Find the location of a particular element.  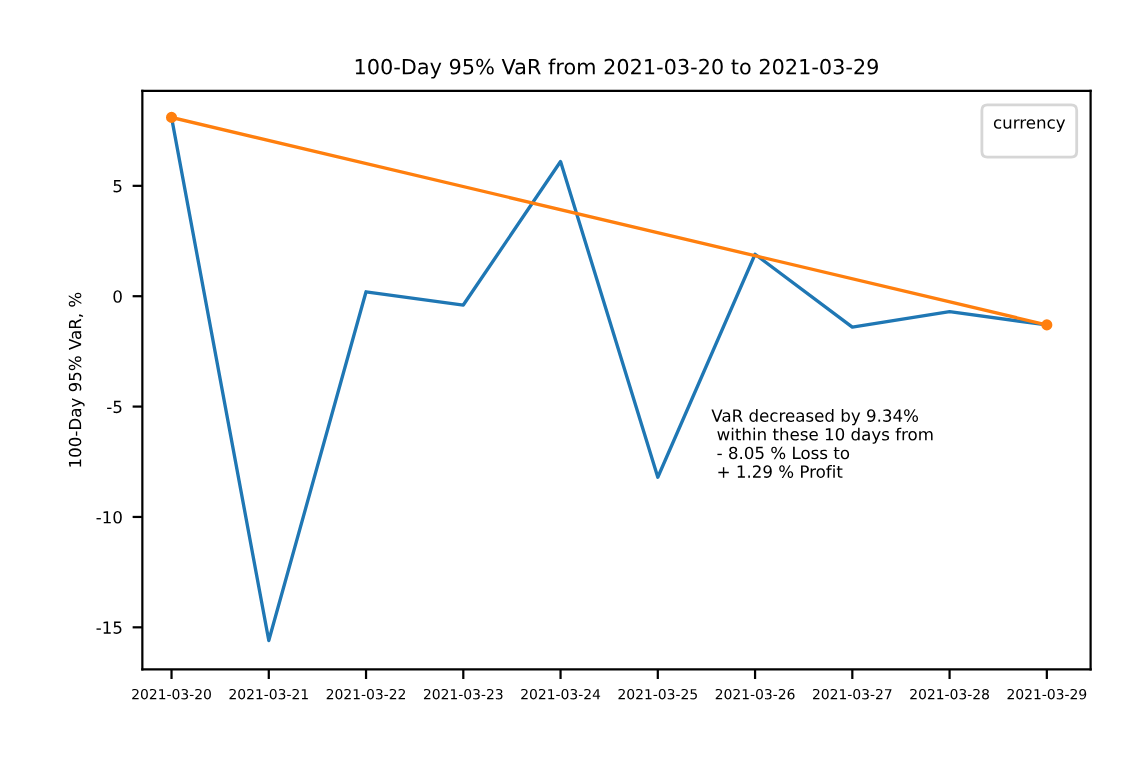

legend-title: currency is located at coordinates (1029, 126).